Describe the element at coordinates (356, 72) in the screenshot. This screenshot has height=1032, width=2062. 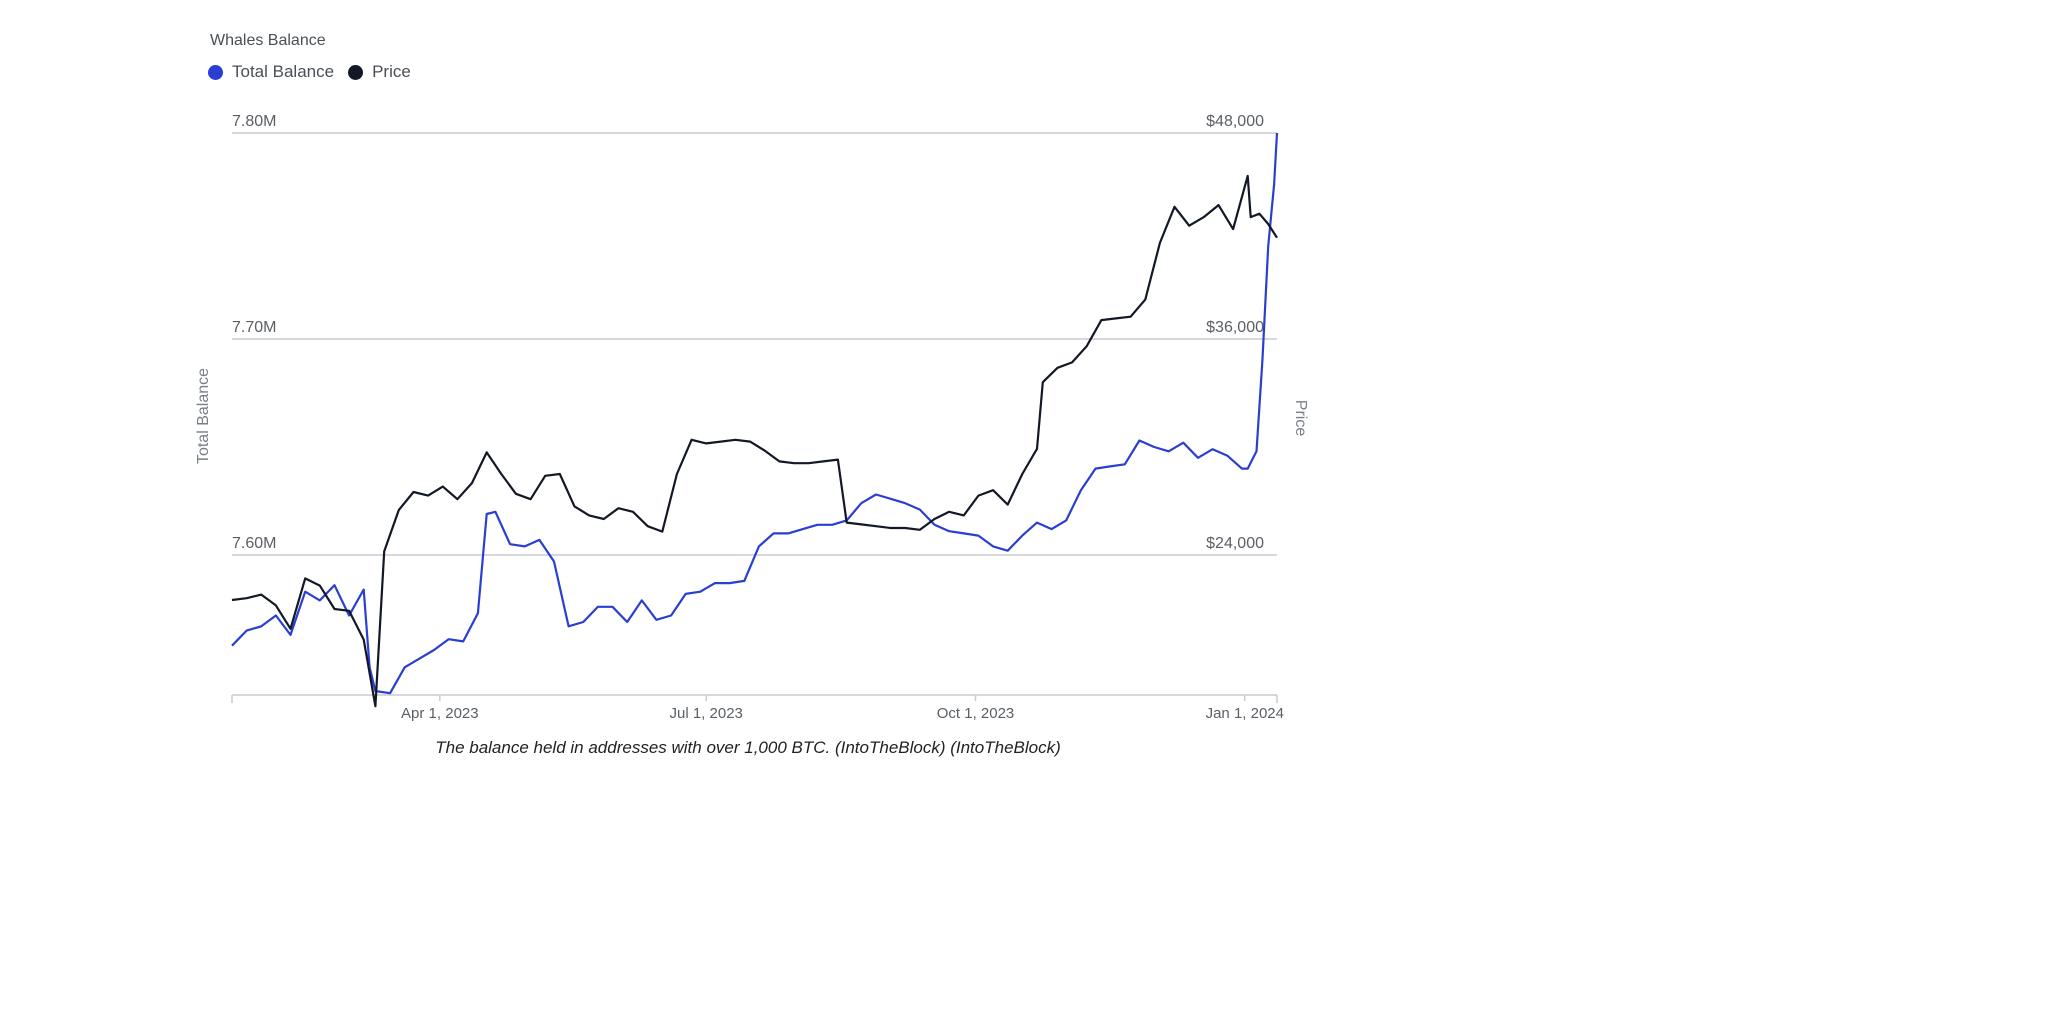
I see `legend-dot-price` at that location.